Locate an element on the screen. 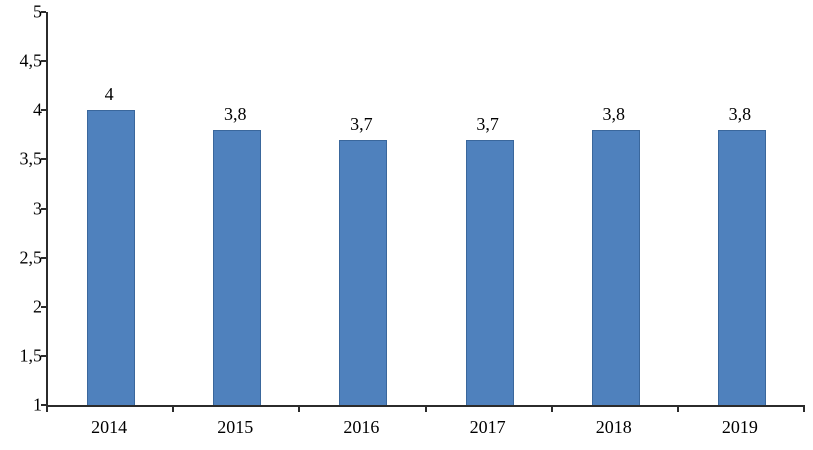 This screenshot has height=450, width=813. x-axis-label: 2017 is located at coordinates (487, 427).